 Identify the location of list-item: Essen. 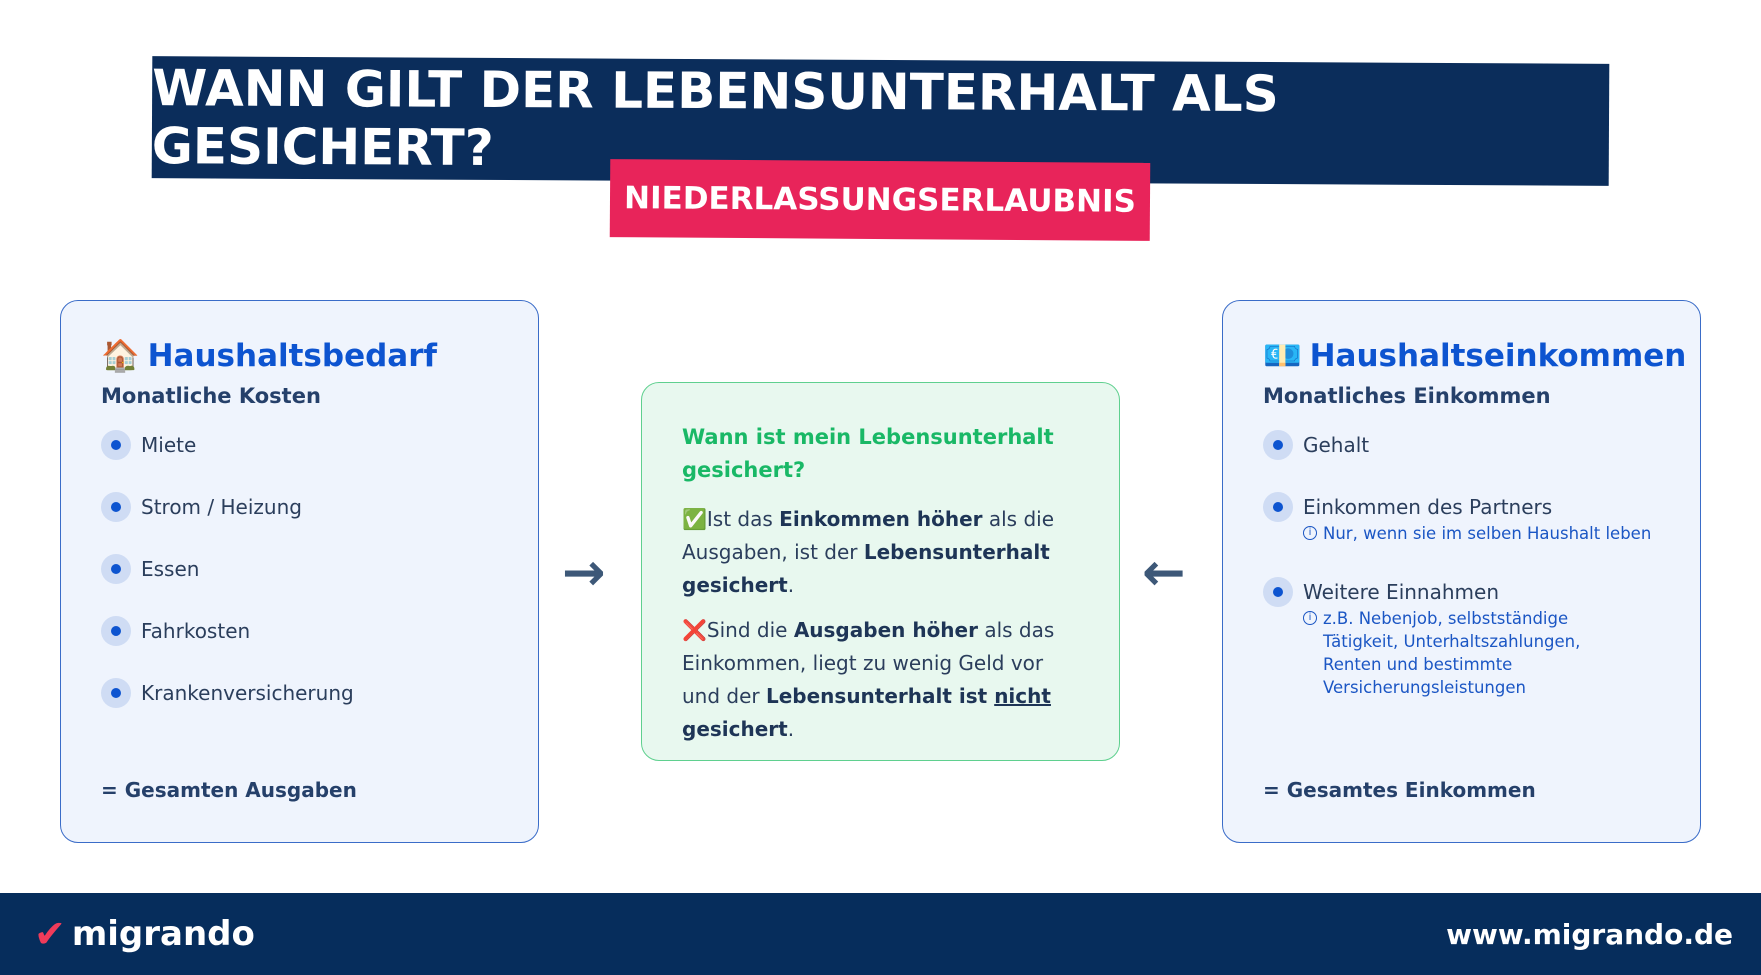
(299, 569).